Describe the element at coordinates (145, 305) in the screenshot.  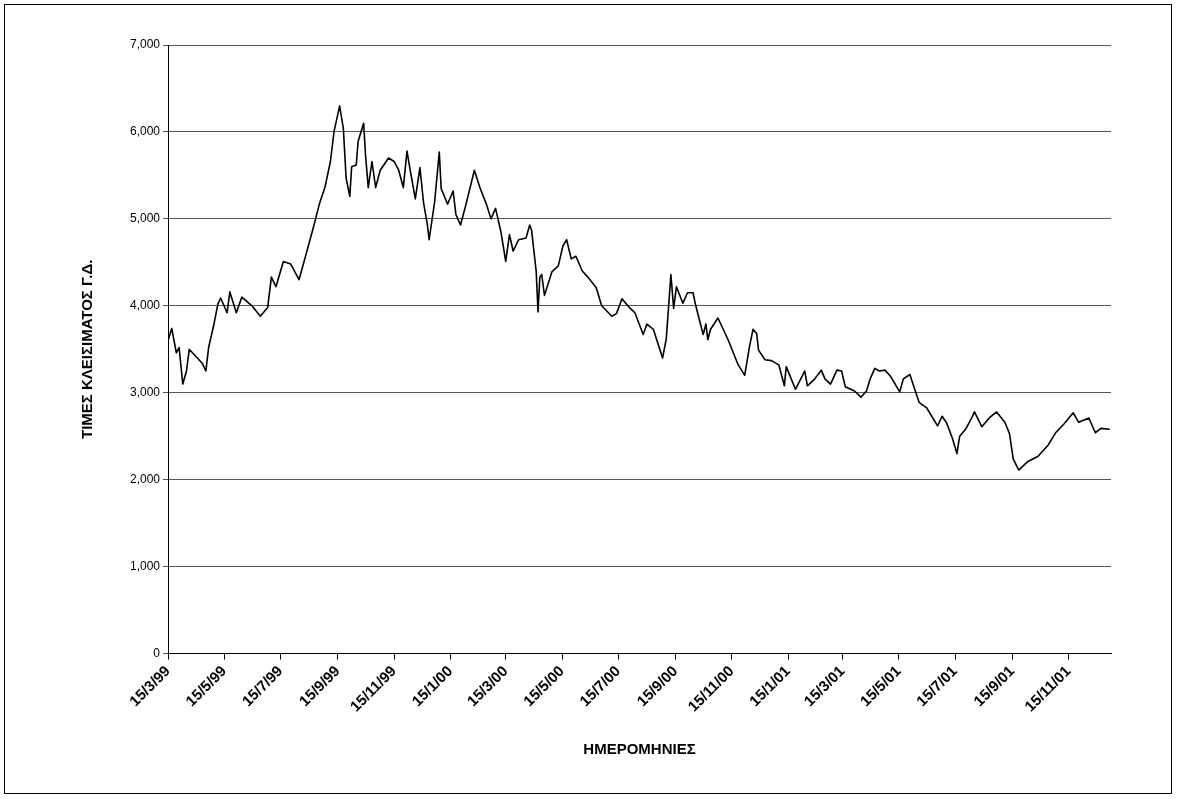
I see `y-tick-label: 4,000` at that location.